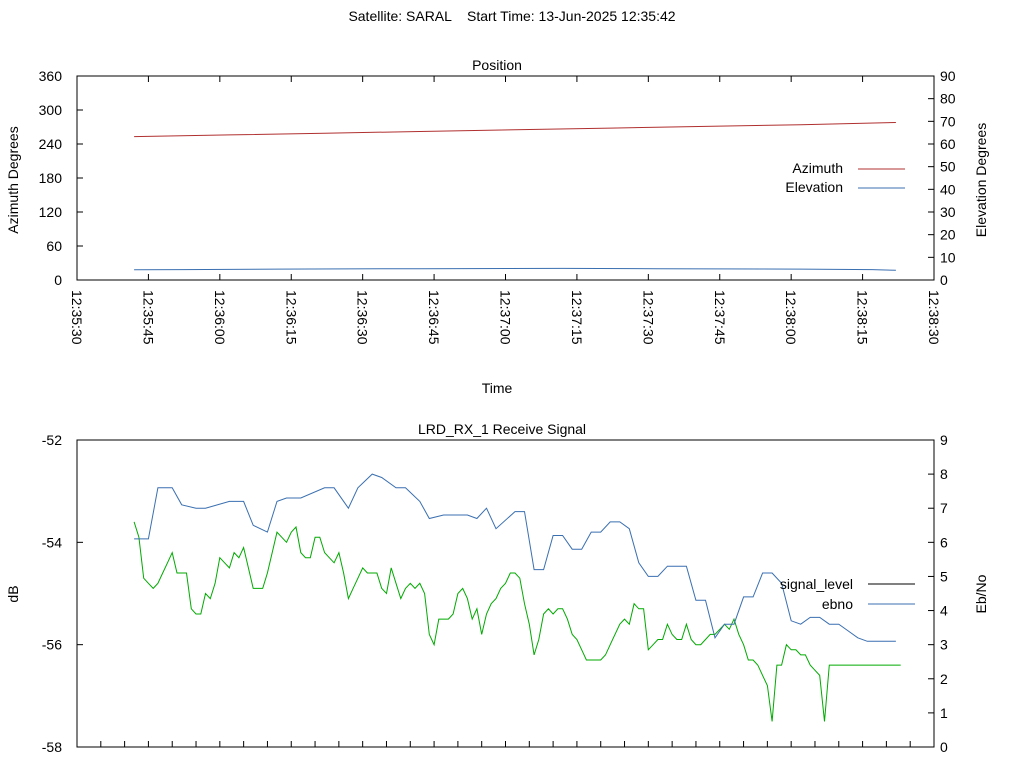 The image size is (1024, 768). Describe the element at coordinates (515, 196) in the screenshot. I see `position-series` at that location.